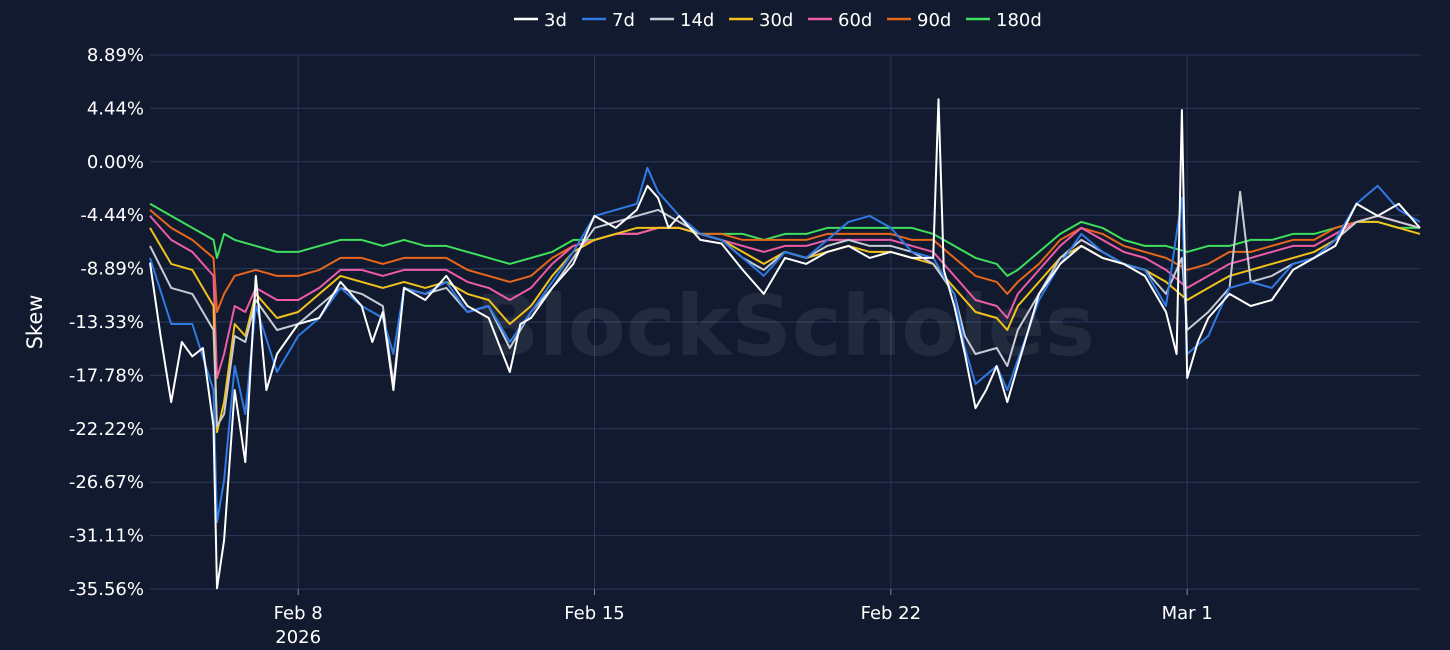  What do you see at coordinates (1187, 613) in the screenshot?
I see `x-tick-label: Mar 1` at bounding box center [1187, 613].